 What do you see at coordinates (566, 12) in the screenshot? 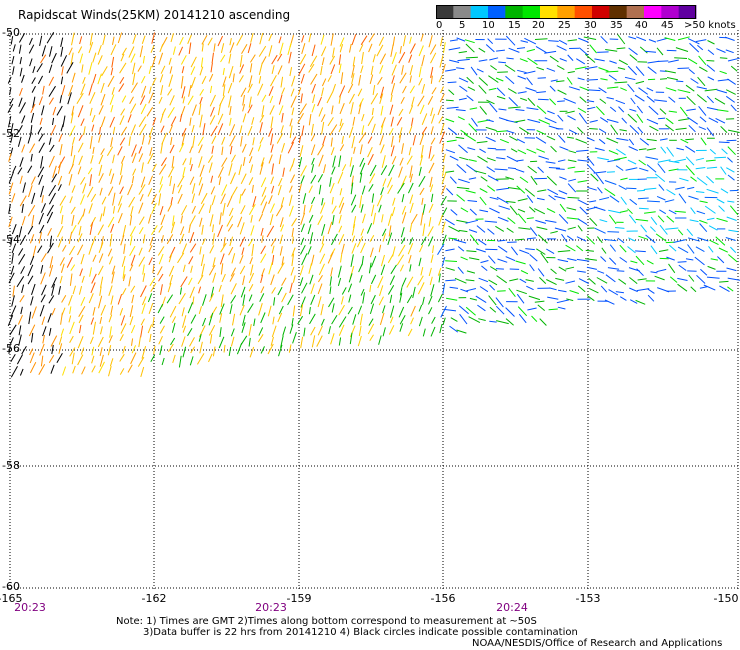
I see `wind-speed-colorbar` at bounding box center [566, 12].